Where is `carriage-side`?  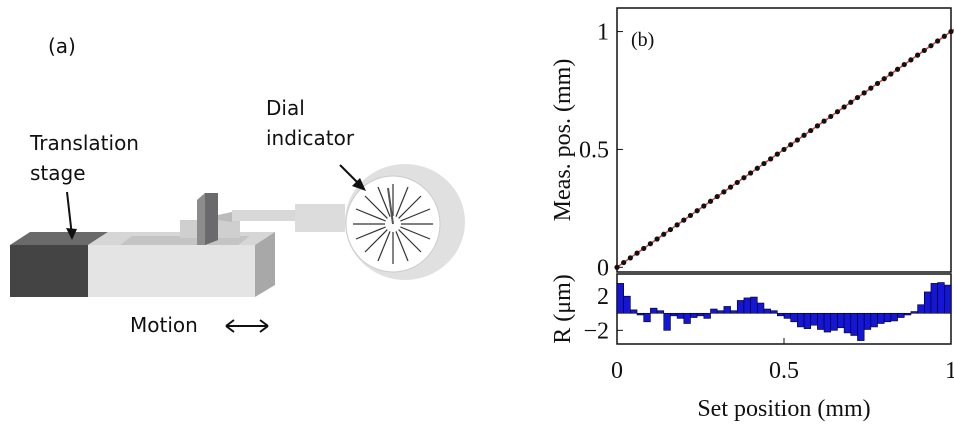 carriage-side is located at coordinates (265, 264).